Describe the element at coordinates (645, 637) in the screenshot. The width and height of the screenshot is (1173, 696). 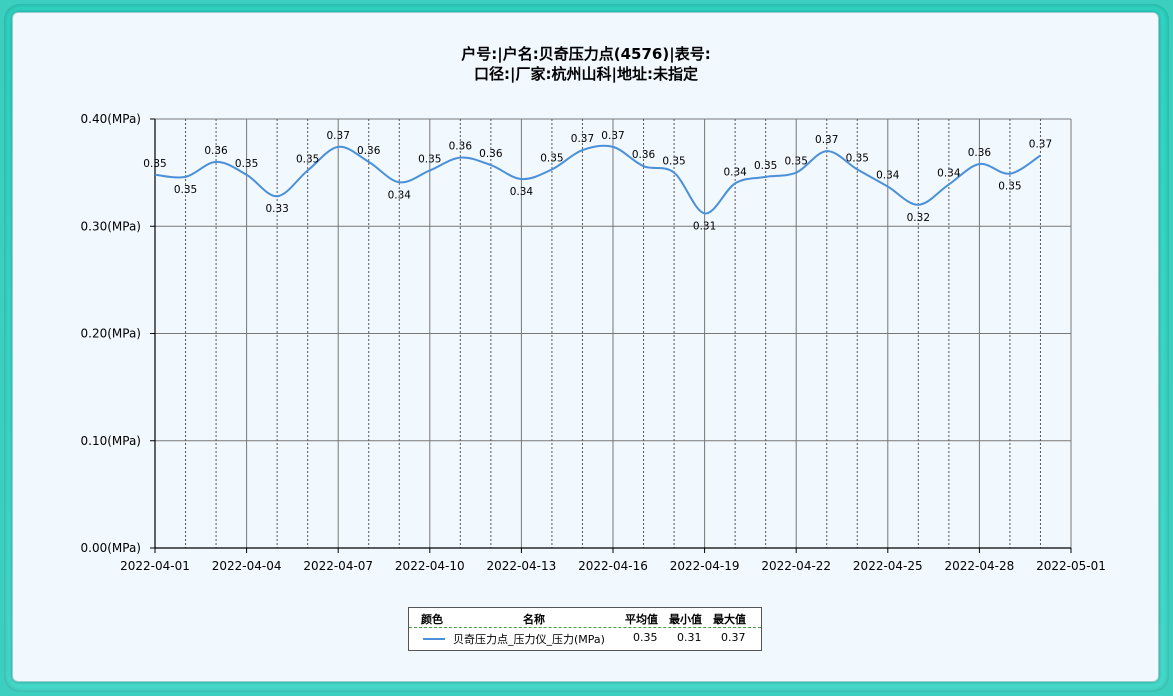
I see `legend-avg-value: 0.35` at that location.